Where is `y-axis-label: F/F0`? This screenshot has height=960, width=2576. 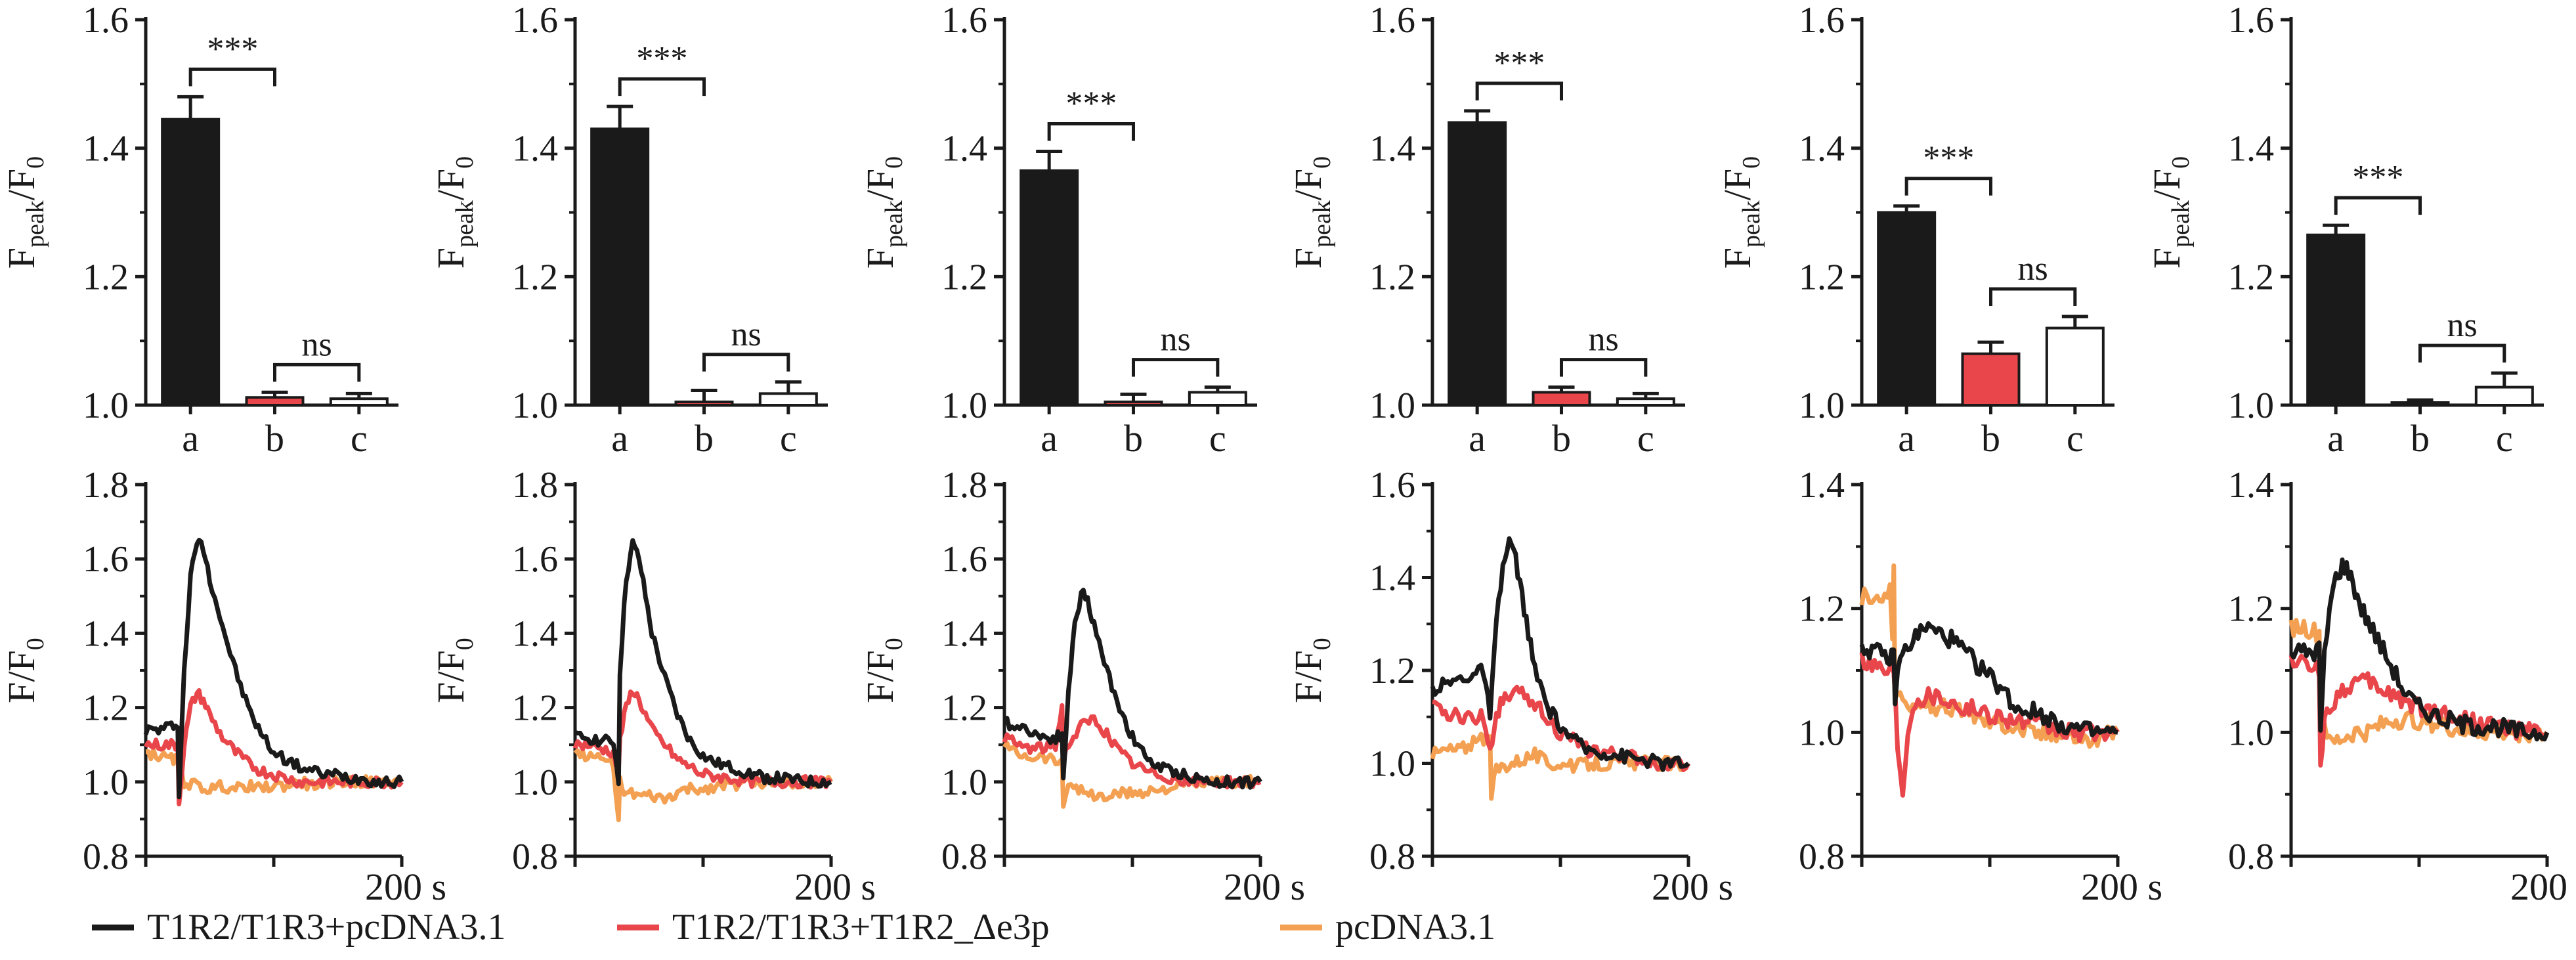 y-axis-label: F/F0 is located at coordinates (883, 670).